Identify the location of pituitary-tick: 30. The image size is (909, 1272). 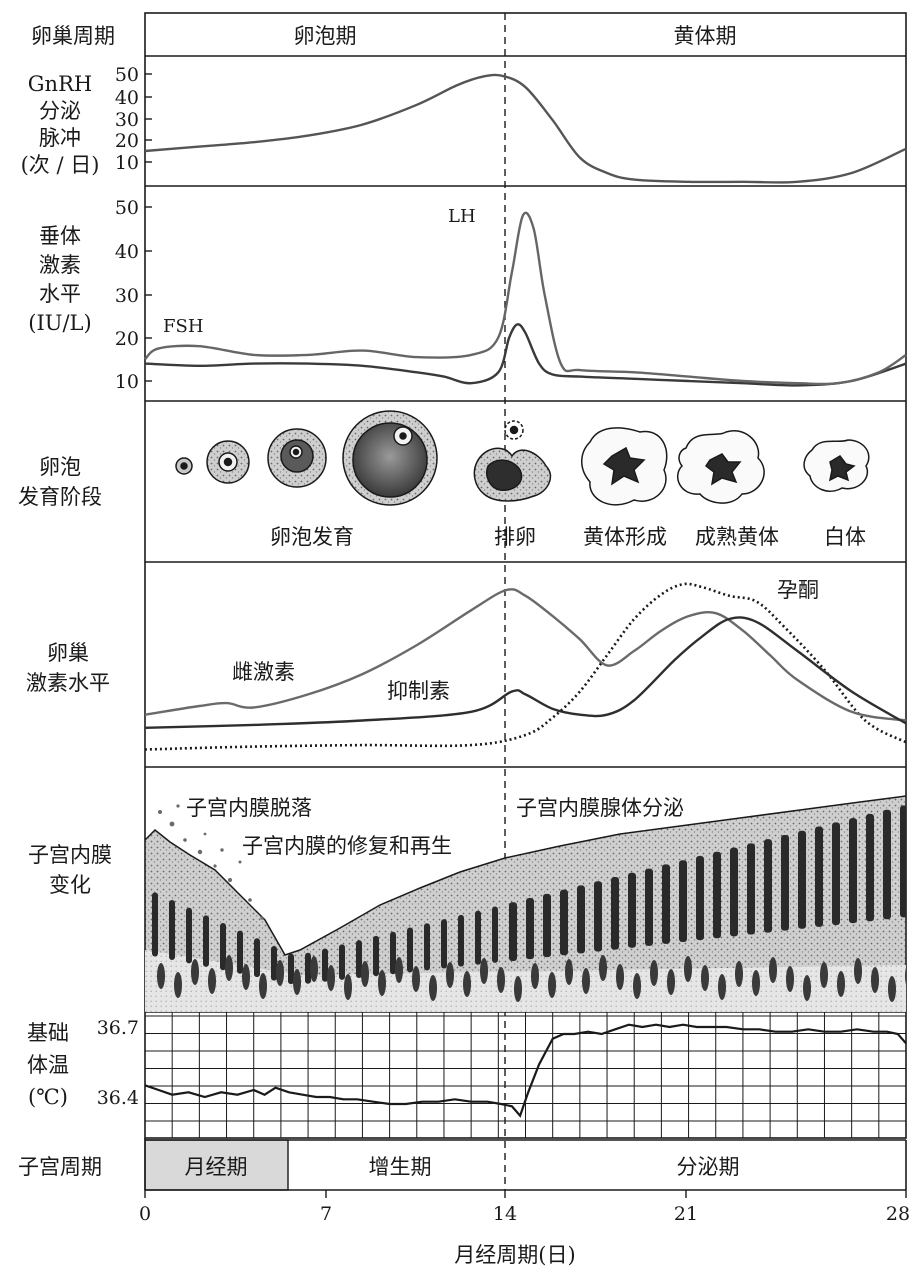
(127, 296).